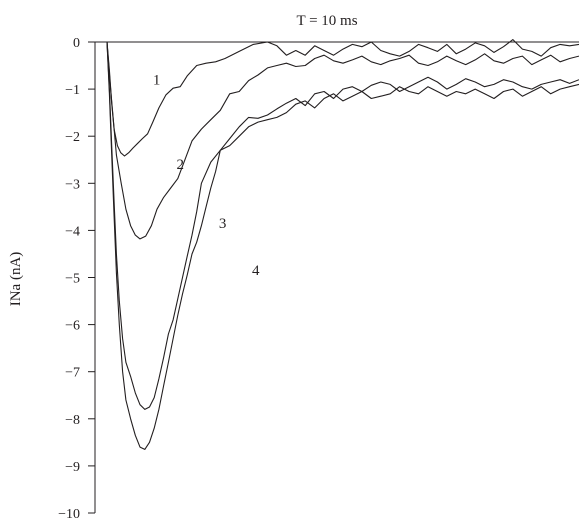 The image size is (579, 519). What do you see at coordinates (256, 271) in the screenshot?
I see `curve-label-4: 4` at bounding box center [256, 271].